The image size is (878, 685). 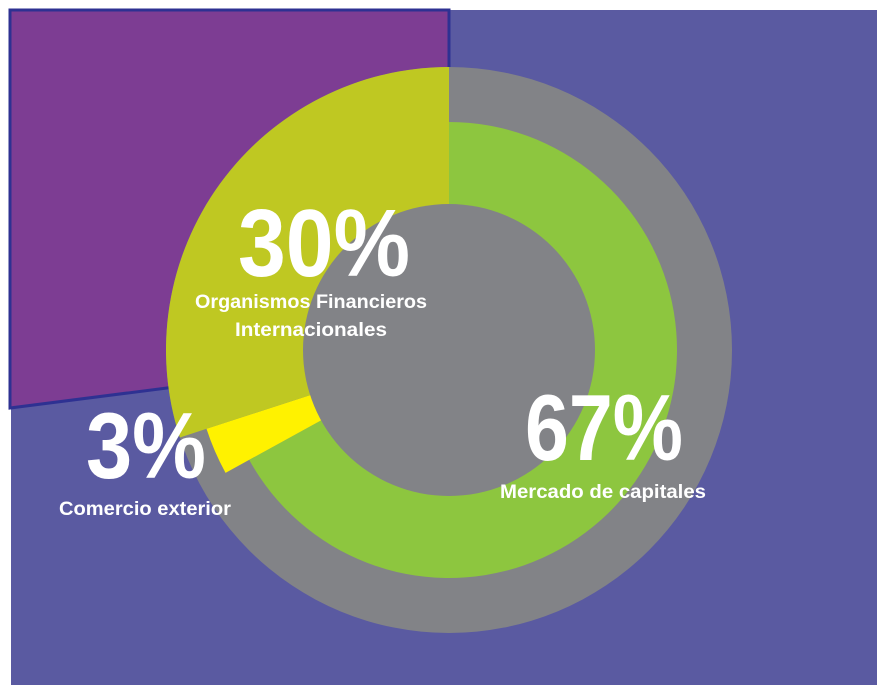 What do you see at coordinates (311, 302) in the screenshot?
I see `category-label-organismos-financieros-line-1: Organismos Financieros` at bounding box center [311, 302].